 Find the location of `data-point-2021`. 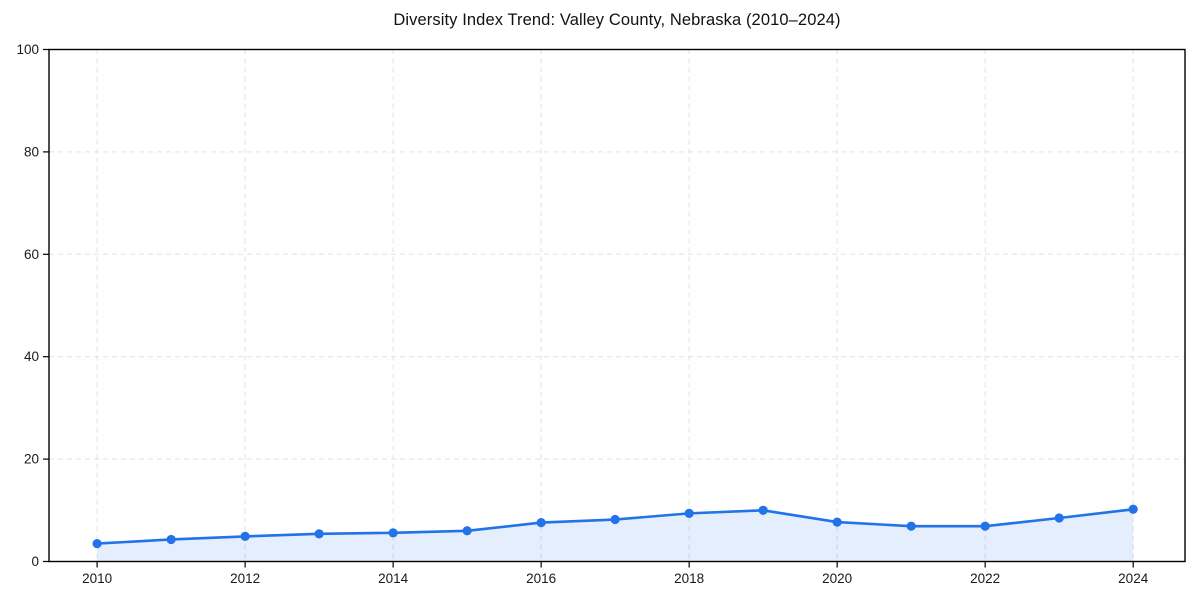

data-point-2021 is located at coordinates (911, 526).